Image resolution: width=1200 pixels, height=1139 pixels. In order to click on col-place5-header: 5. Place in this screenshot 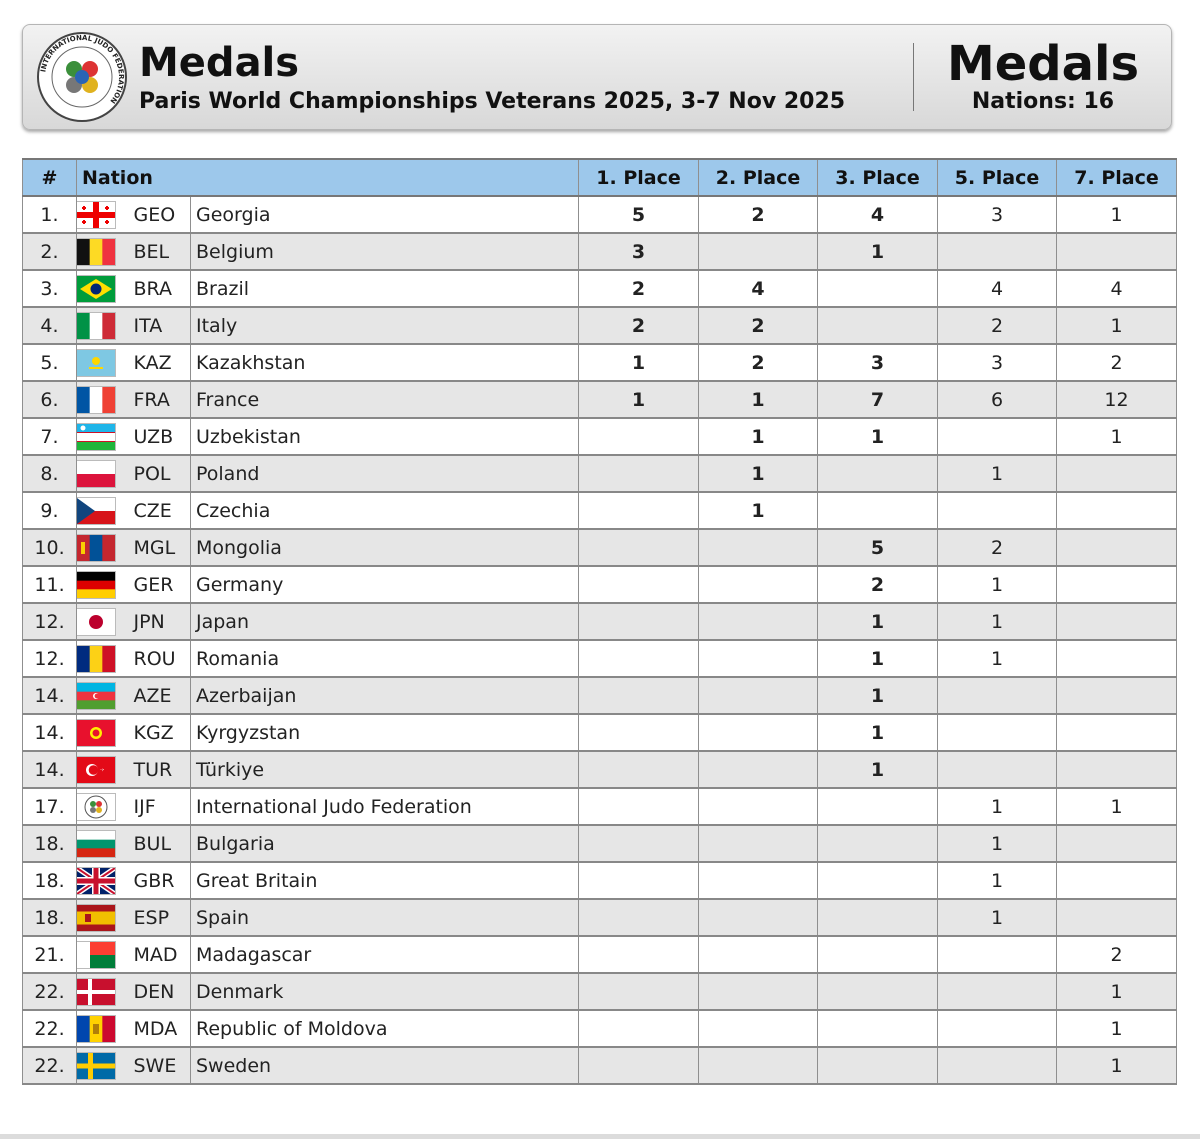, I will do `click(997, 177)`.